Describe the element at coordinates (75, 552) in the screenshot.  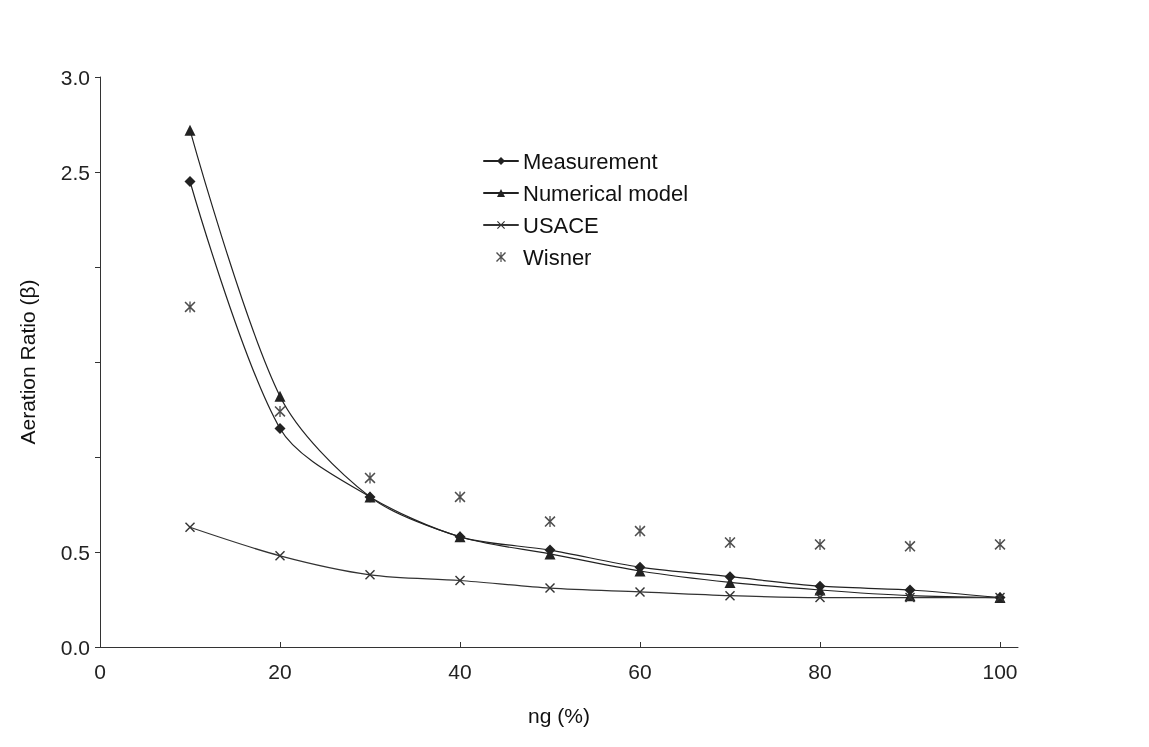
I see `y-tick-label: 0.5` at that location.